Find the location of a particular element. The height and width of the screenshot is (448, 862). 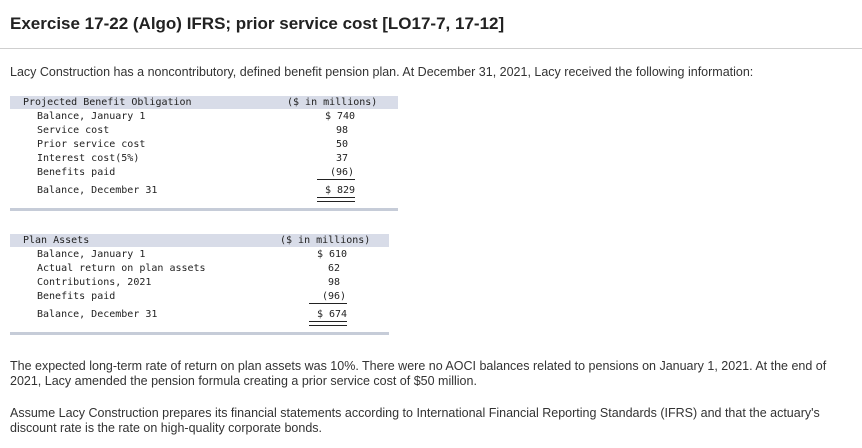

pbo-bottom-bar is located at coordinates (204, 209).